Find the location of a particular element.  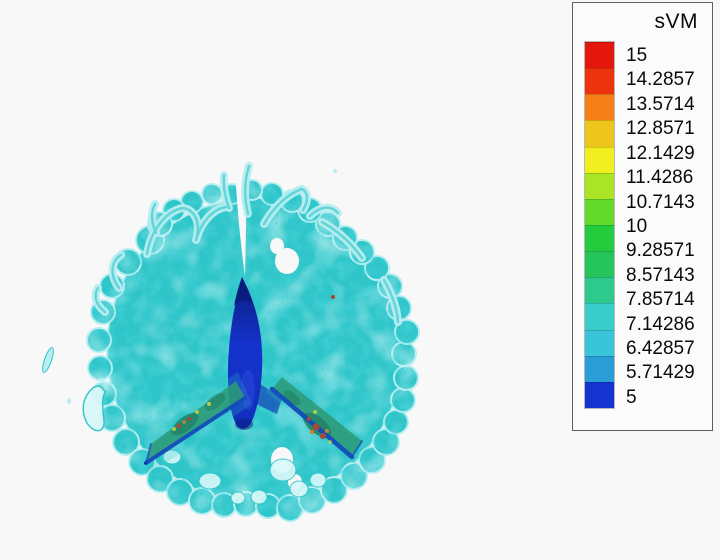

legend-tick-label: 11.4286 is located at coordinates (660, 178).